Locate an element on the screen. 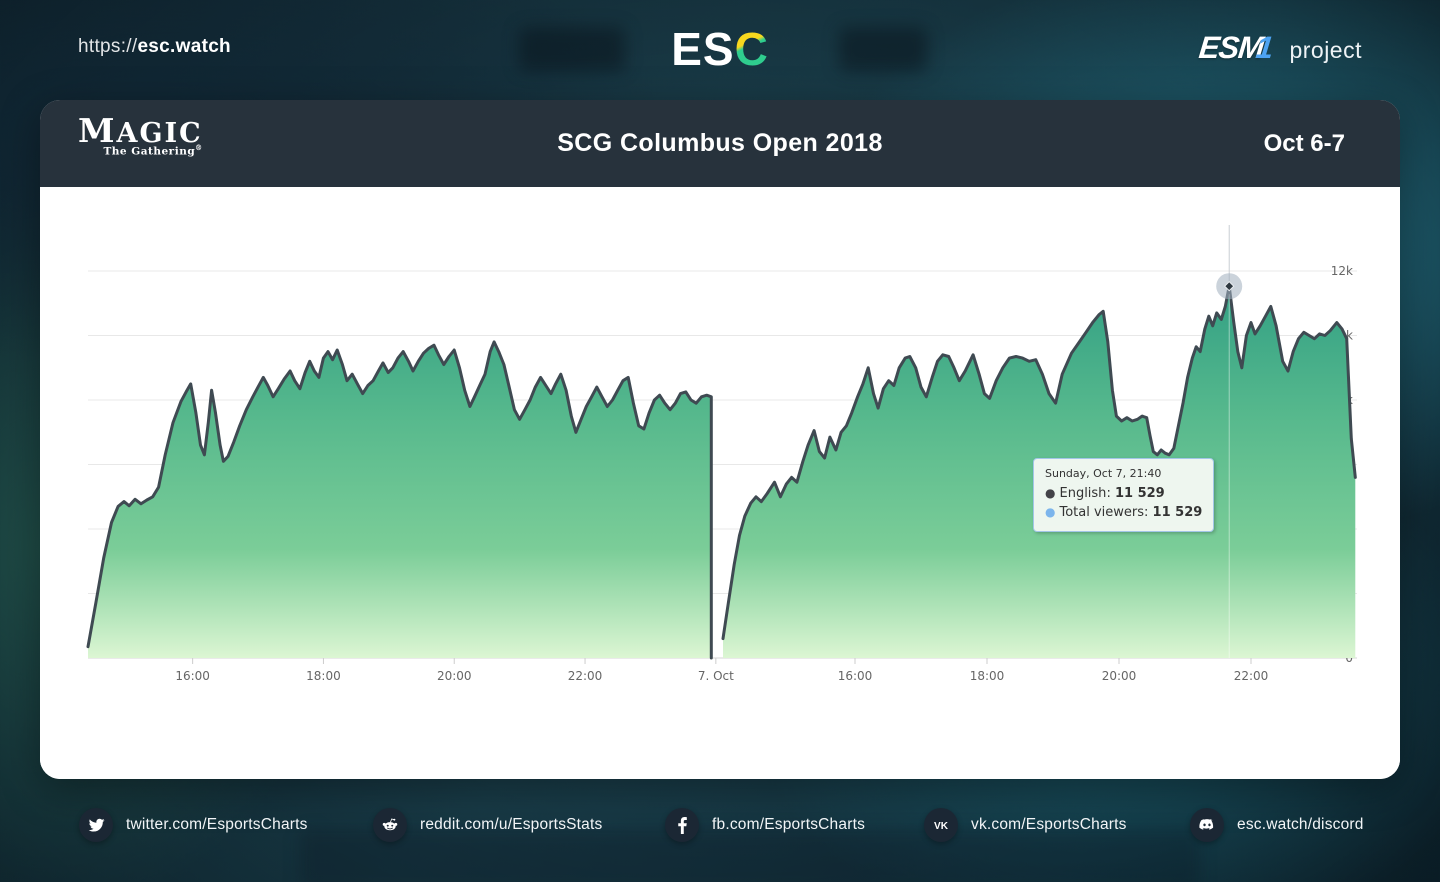  reddit-link-label: reddit.com/u/EsportsStats is located at coordinates (511, 824).